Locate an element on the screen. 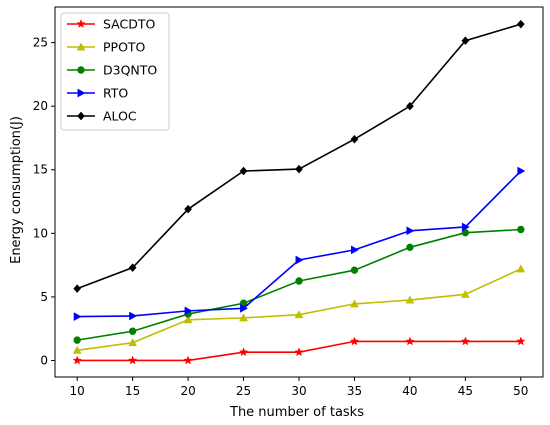  legend-entry-sacdto: SACDTO is located at coordinates (111, 24).